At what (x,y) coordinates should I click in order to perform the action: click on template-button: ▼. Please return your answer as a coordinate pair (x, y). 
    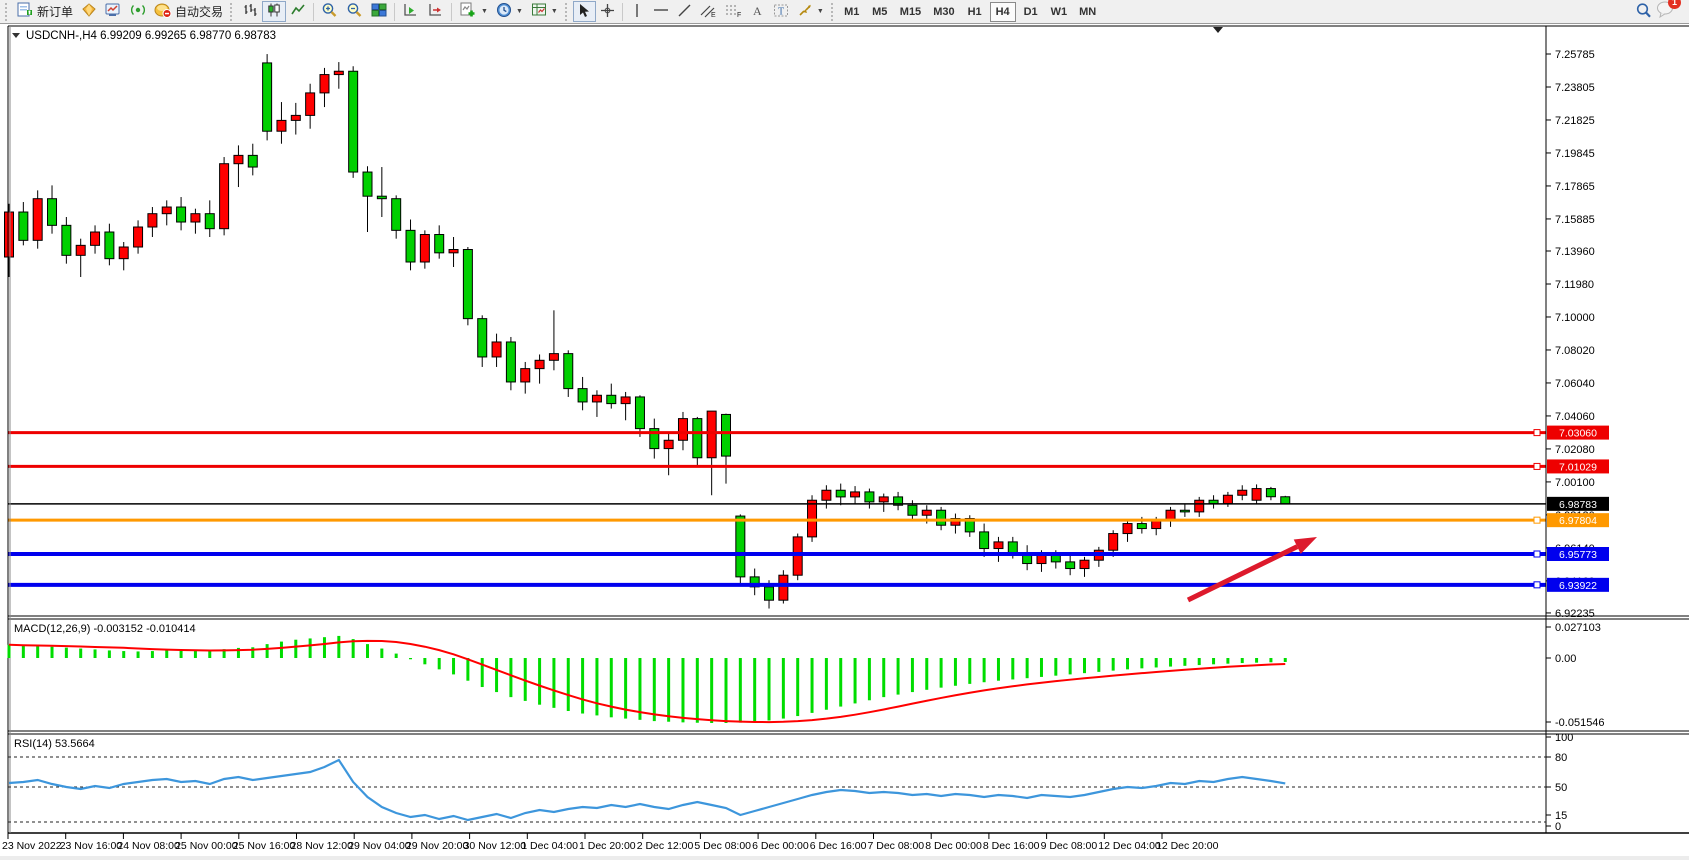
    Looking at the image, I should click on (544, 11).